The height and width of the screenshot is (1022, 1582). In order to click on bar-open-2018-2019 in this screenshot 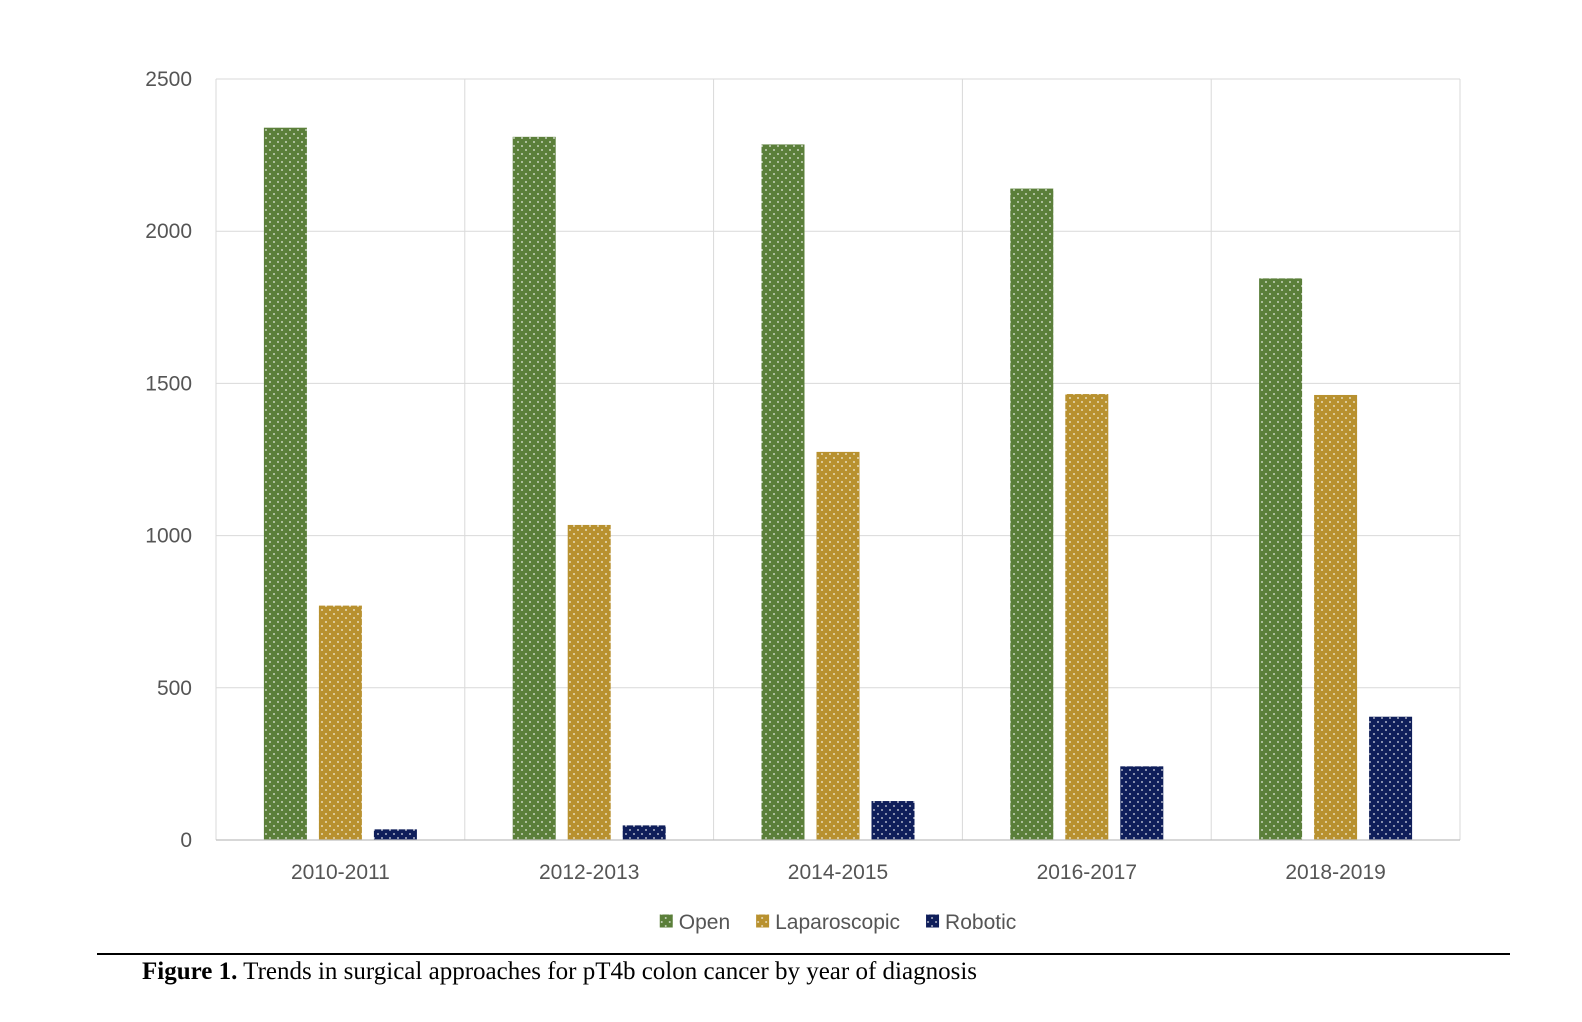, I will do `click(1281, 559)`.